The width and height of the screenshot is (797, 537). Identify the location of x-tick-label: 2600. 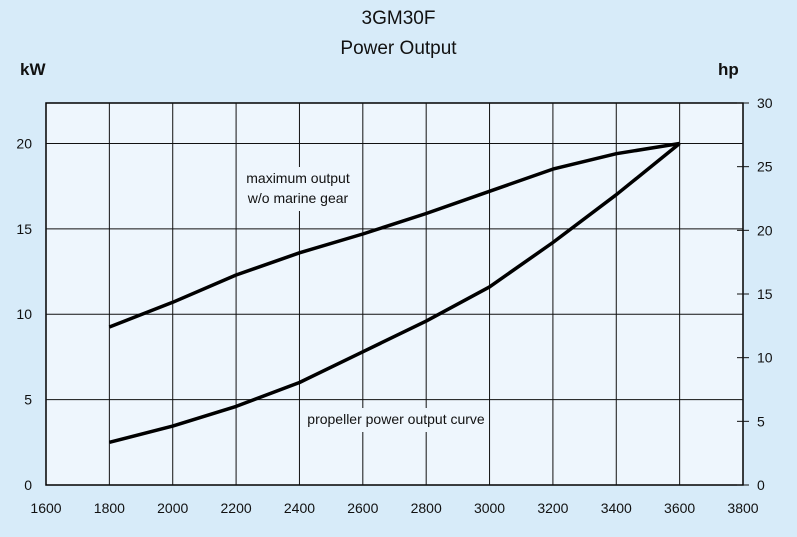
(362, 508).